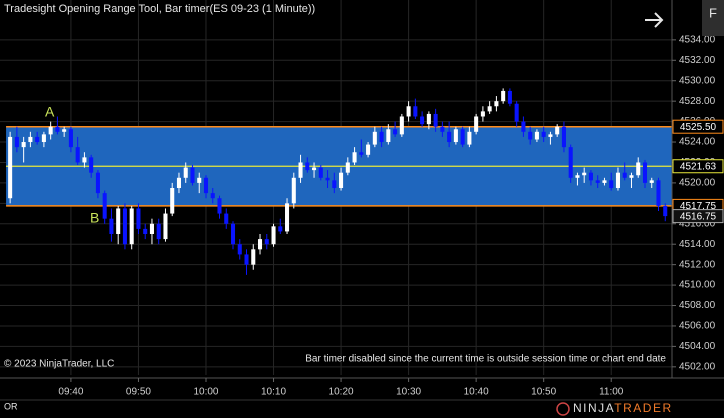  I want to click on y-tick-label: 4508.00, so click(697, 305).